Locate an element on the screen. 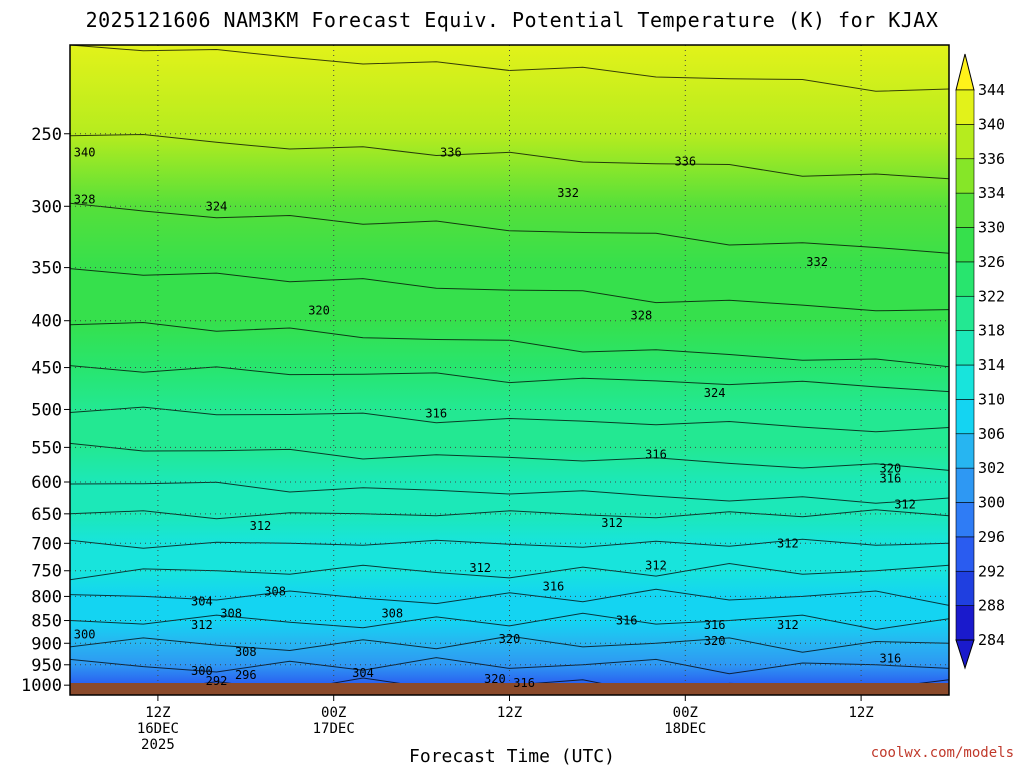 Image resolution: width=1024 pixels, height=768 pixels. contour-label: 292 is located at coordinates (217, 681).